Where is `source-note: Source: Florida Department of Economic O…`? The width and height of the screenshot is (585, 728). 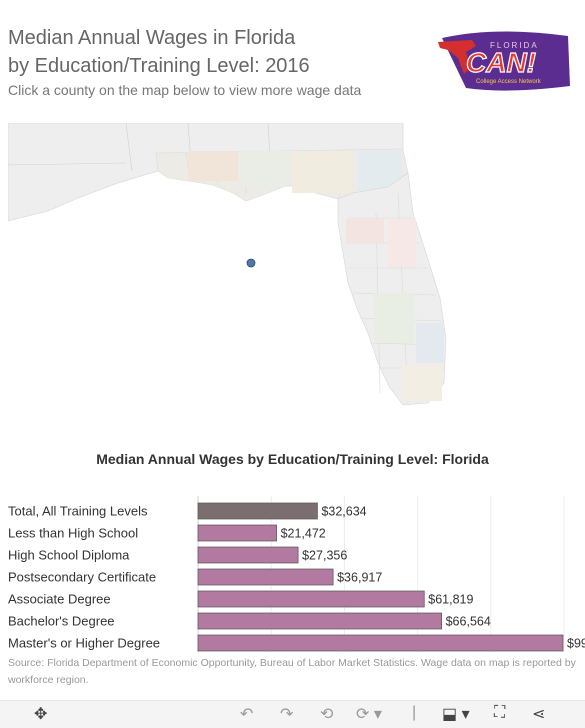
source-note: Source: Florida Department of Economic O… is located at coordinates (292, 671).